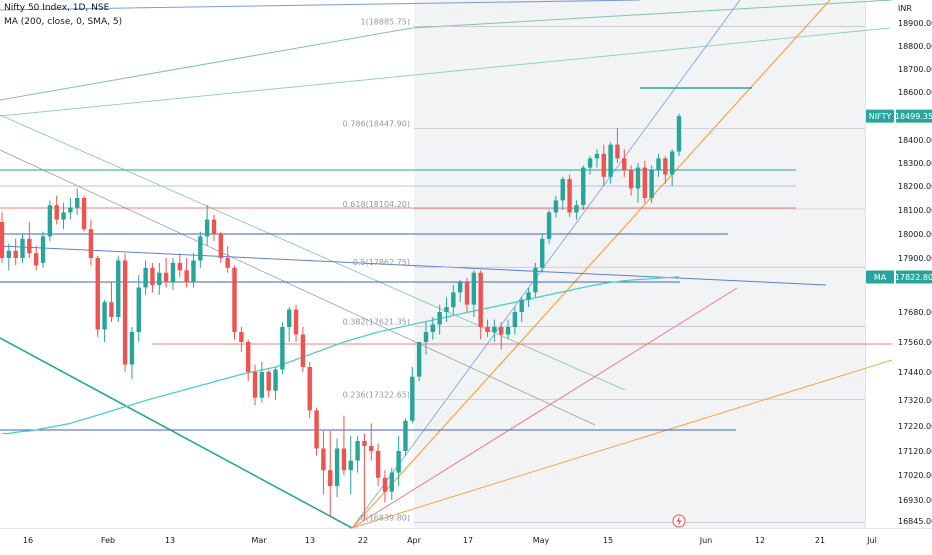 The height and width of the screenshot is (555, 932). I want to click on x-tick-10: Jun, so click(706, 540).